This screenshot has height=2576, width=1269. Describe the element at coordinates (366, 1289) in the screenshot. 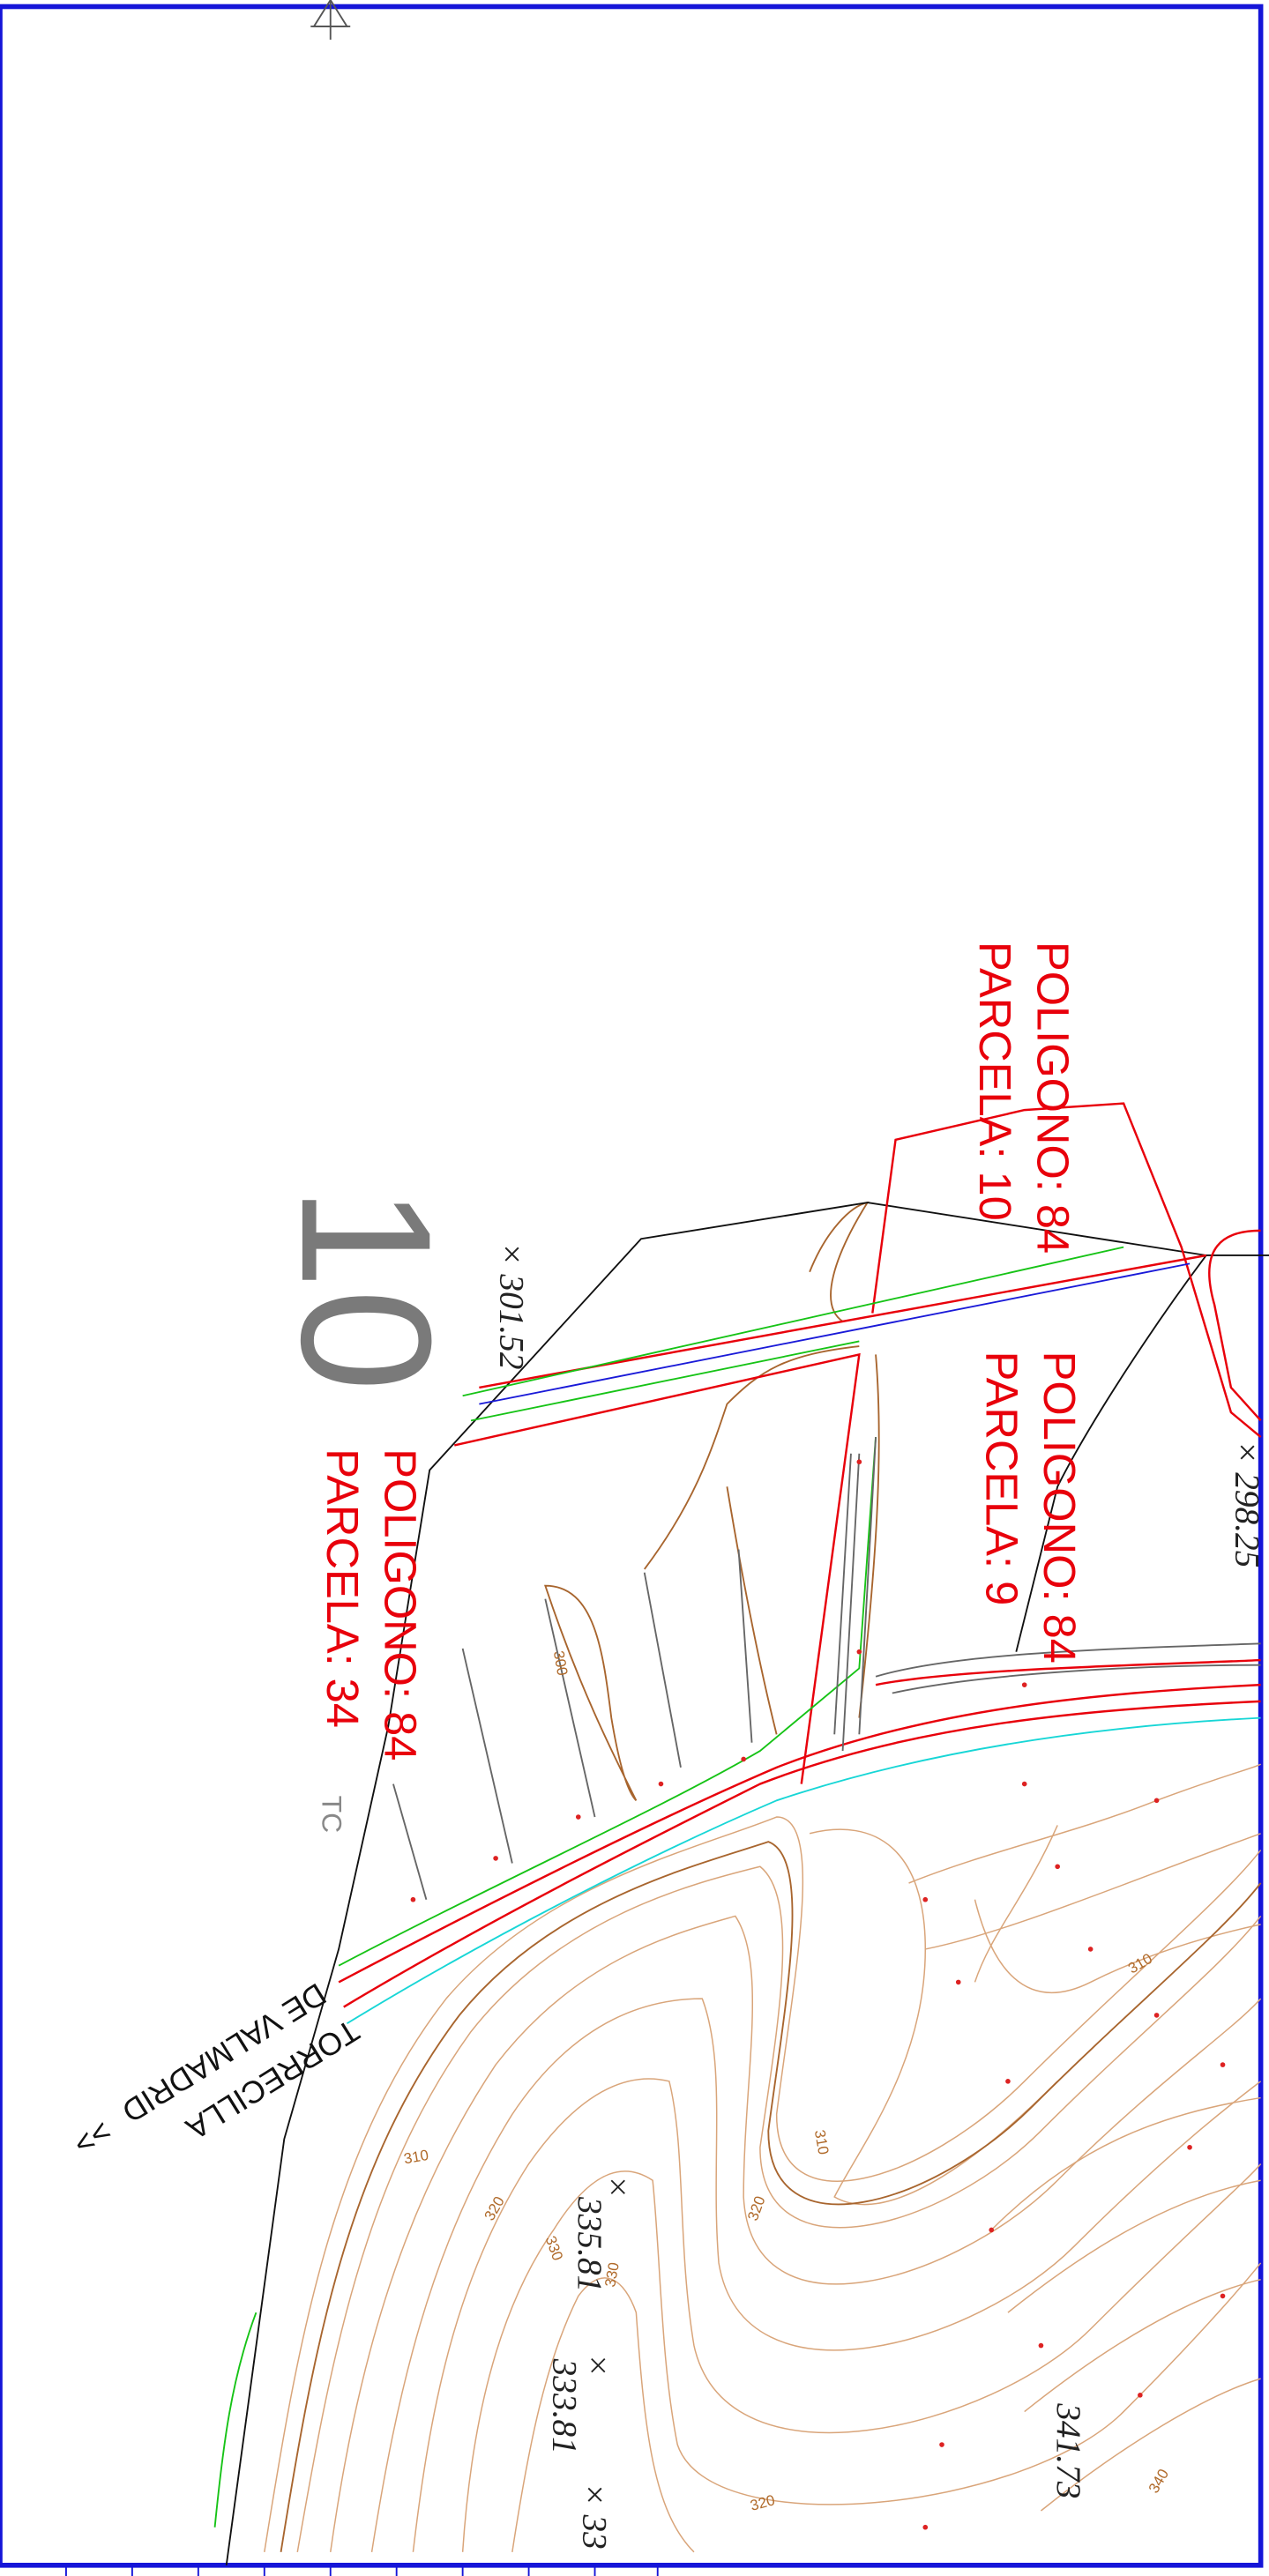

I see `sheet-number: 10` at that location.